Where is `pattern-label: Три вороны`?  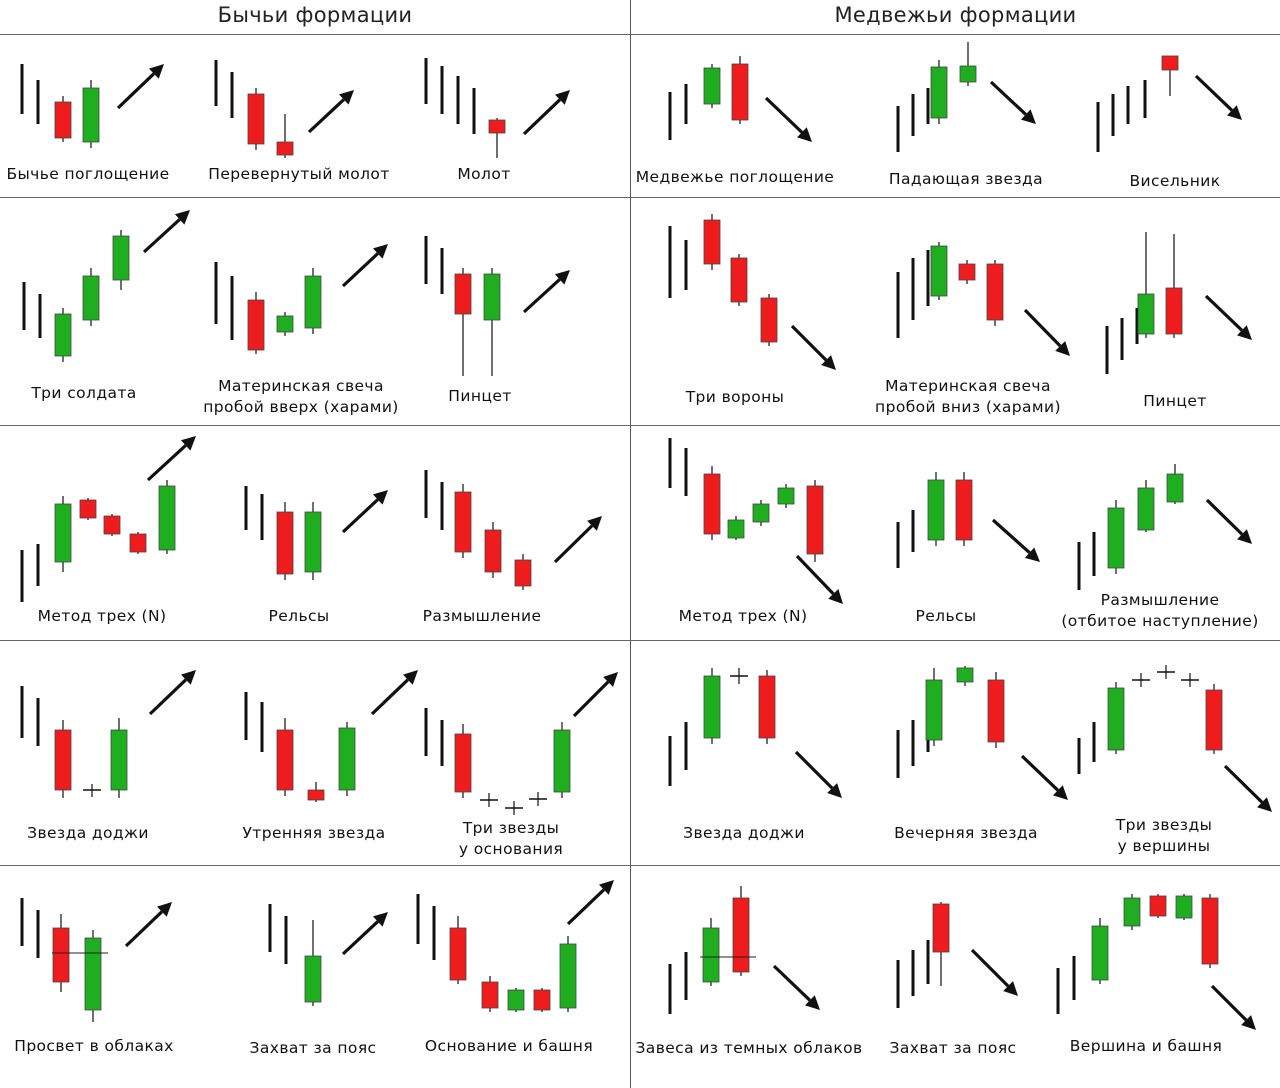 pattern-label: Три вороны is located at coordinates (735, 397).